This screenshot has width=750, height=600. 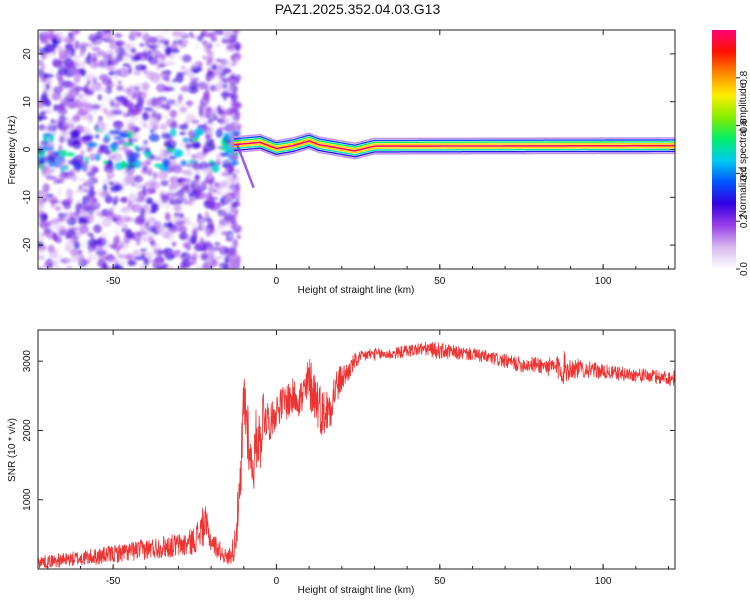 What do you see at coordinates (356, 290) in the screenshot?
I see `spectrogram-x-axis-label: Height of straight line (km)` at bounding box center [356, 290].